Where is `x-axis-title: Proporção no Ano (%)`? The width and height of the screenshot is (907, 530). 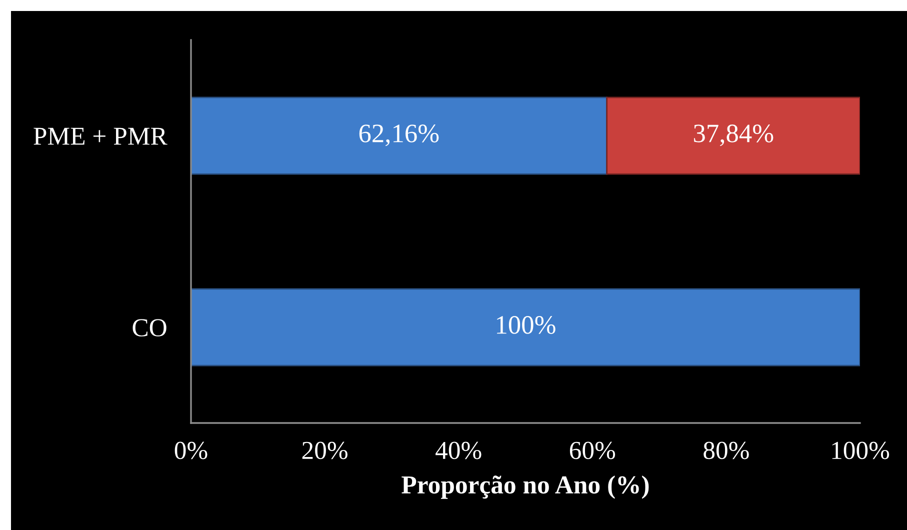 x-axis-title: Proporção no Ano (%) is located at coordinates (525, 487).